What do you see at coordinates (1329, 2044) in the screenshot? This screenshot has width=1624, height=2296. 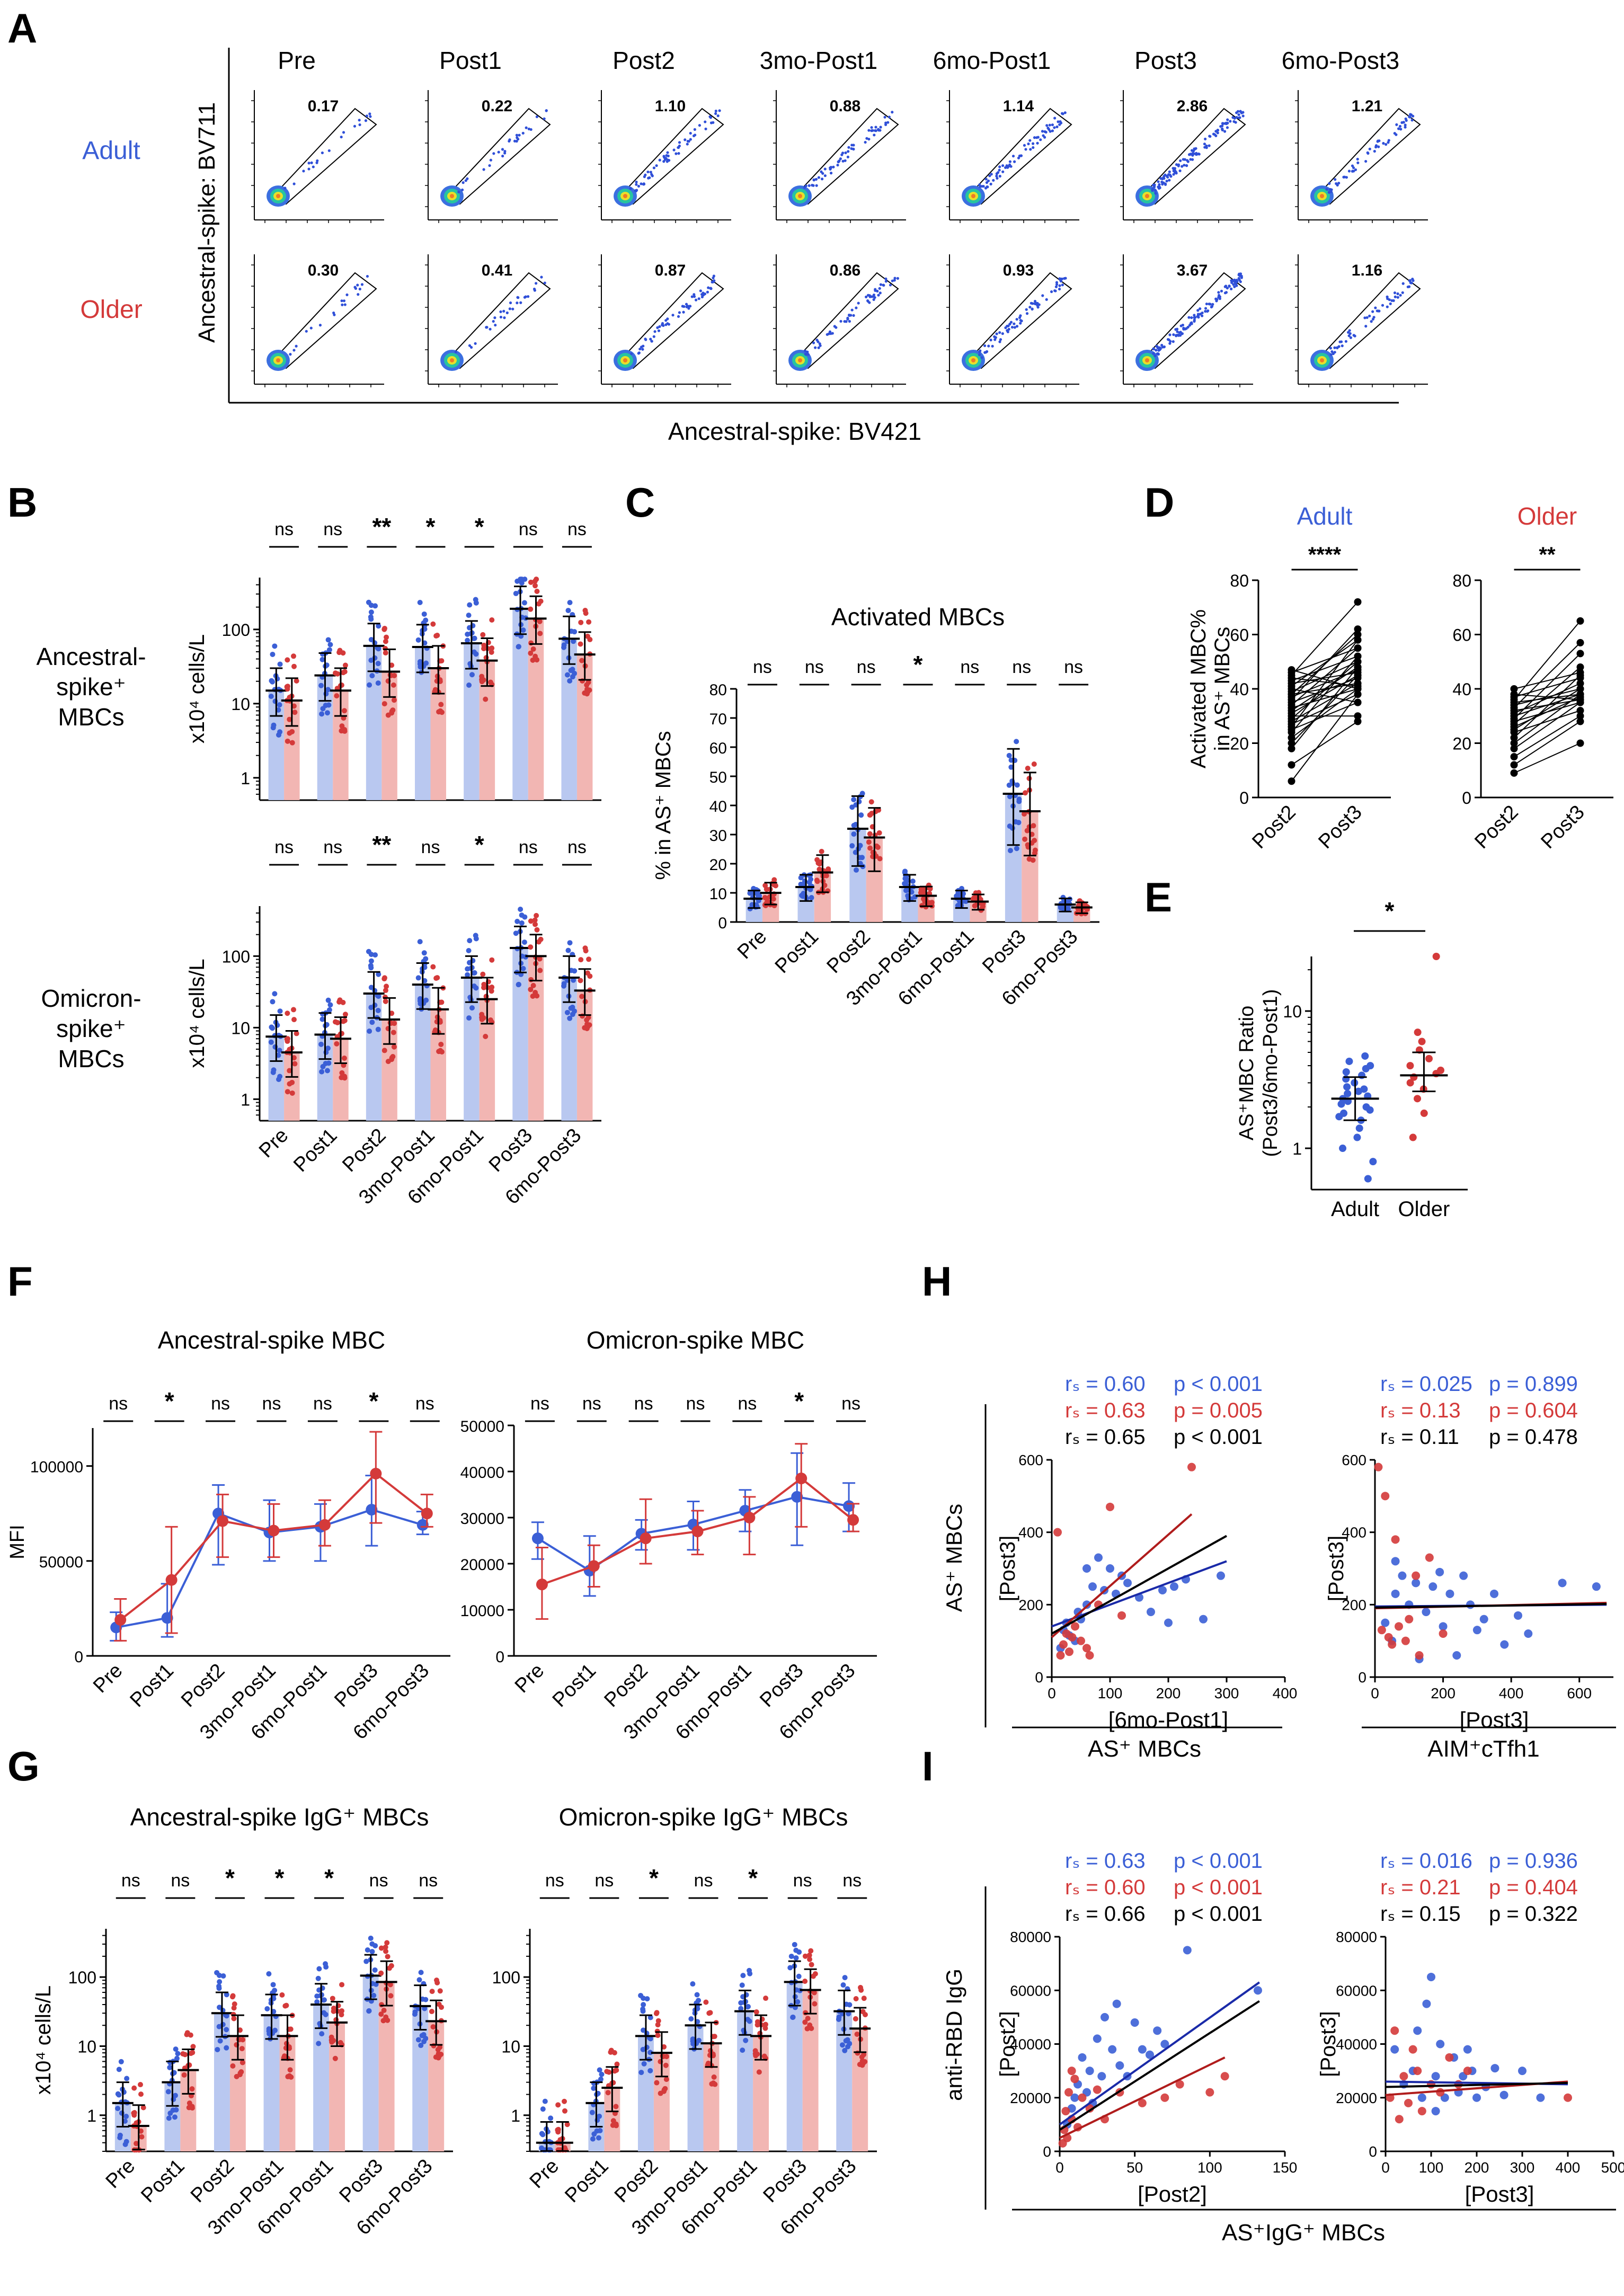 I see `y-axis-label: [Post3]` at bounding box center [1329, 2044].